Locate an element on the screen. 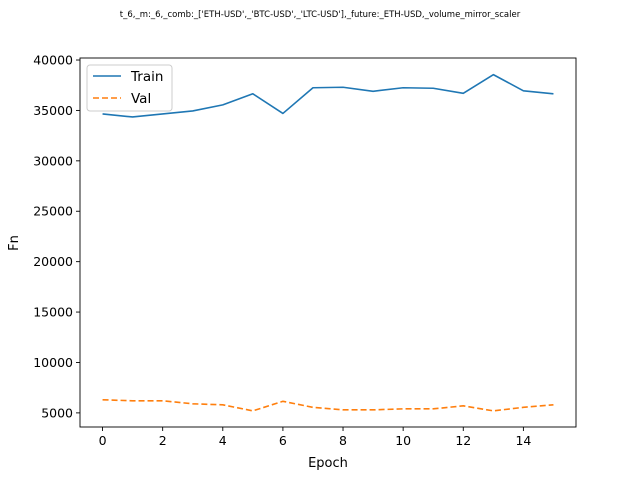  legend-label-val: Val is located at coordinates (141, 99).